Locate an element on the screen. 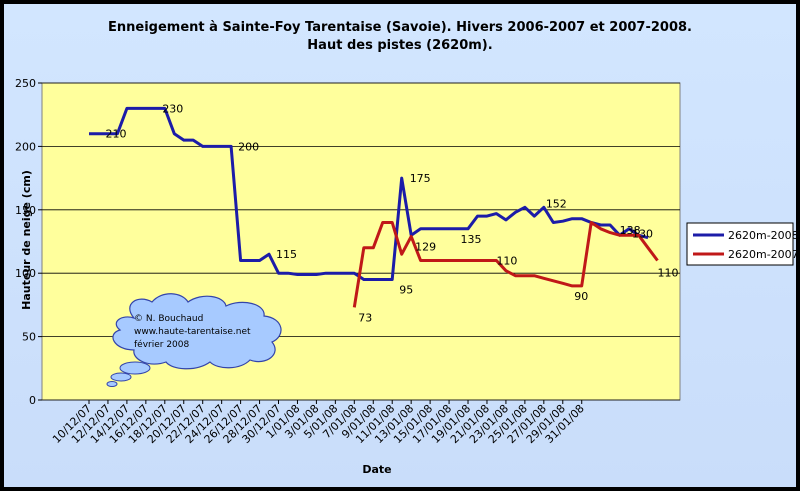  legend: 2620m-2008 2620m-2007 is located at coordinates (741, 244).